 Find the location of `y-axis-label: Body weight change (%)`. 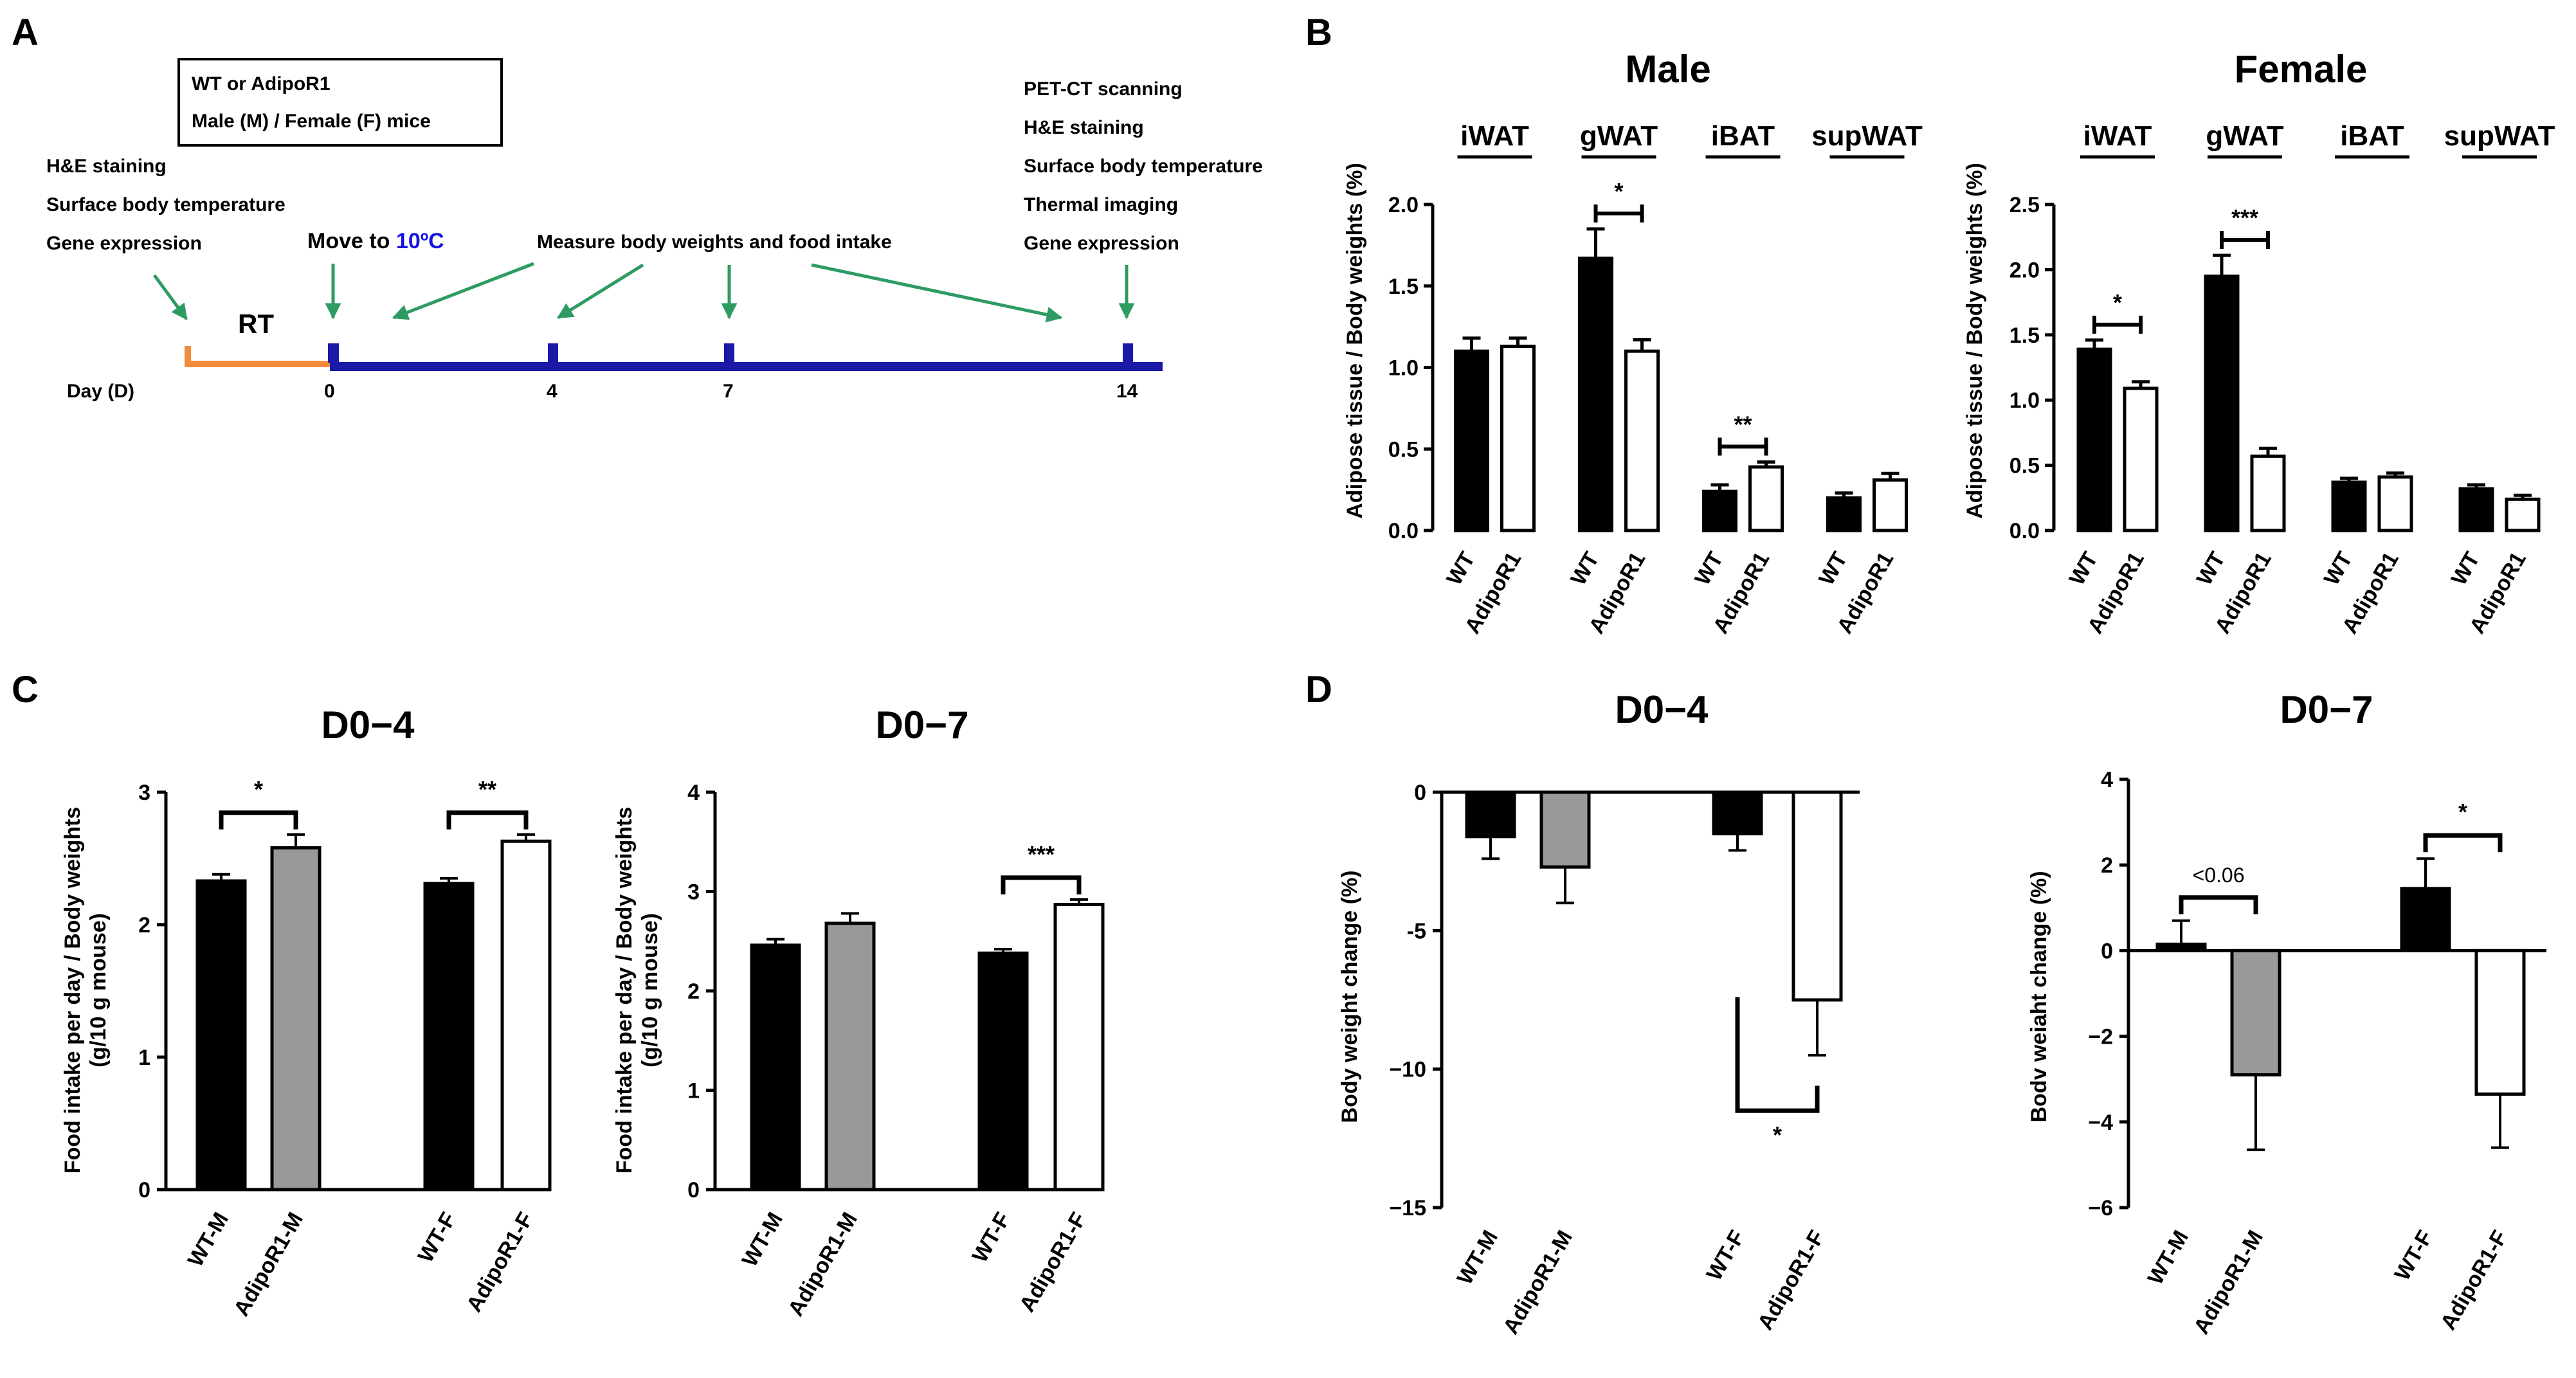

y-axis-label: Body weight change (%) is located at coordinates (1350, 997).